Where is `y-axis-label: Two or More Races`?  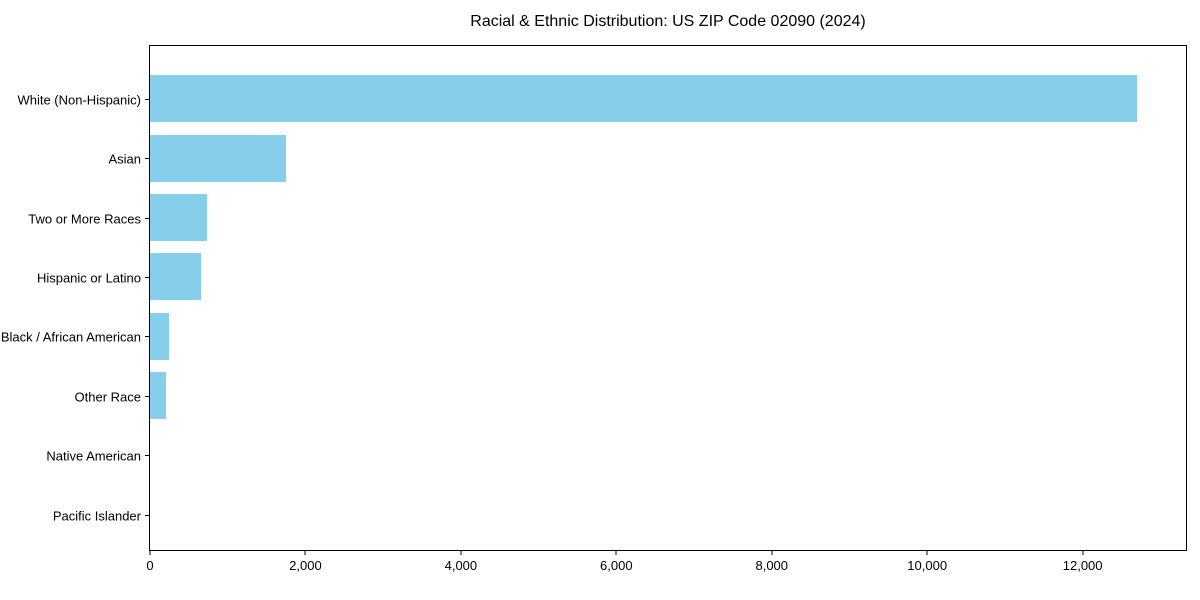 y-axis-label: Two or More Races is located at coordinates (84, 218).